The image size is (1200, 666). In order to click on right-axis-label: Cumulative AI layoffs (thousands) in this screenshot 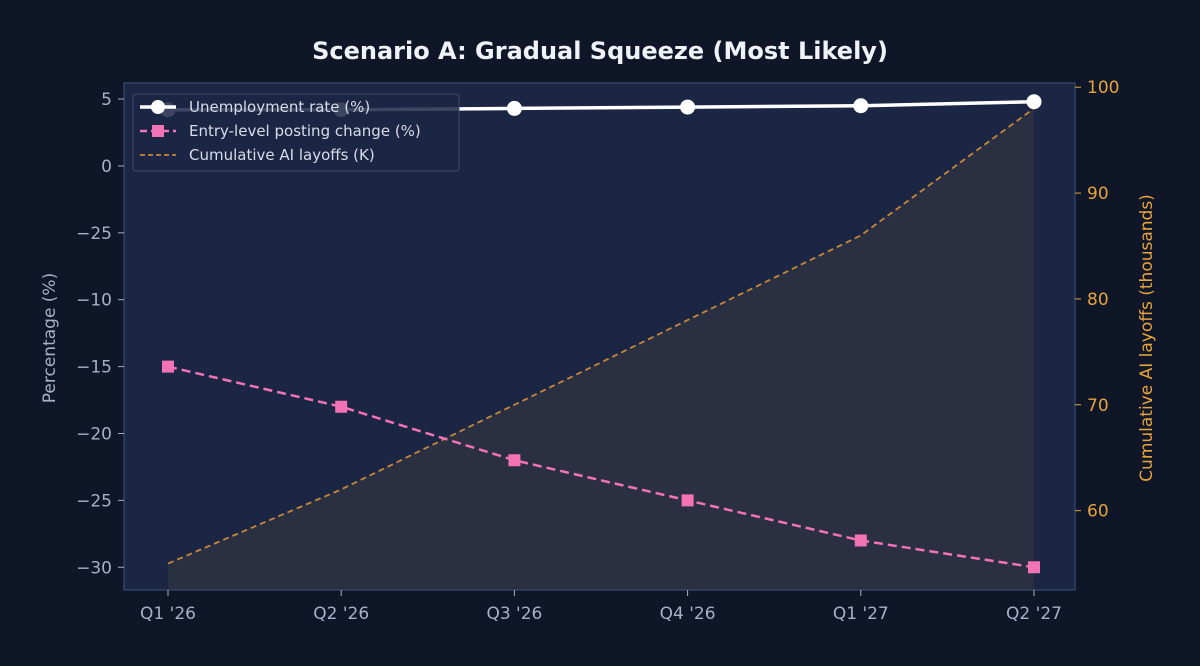, I will do `click(1147, 338)`.